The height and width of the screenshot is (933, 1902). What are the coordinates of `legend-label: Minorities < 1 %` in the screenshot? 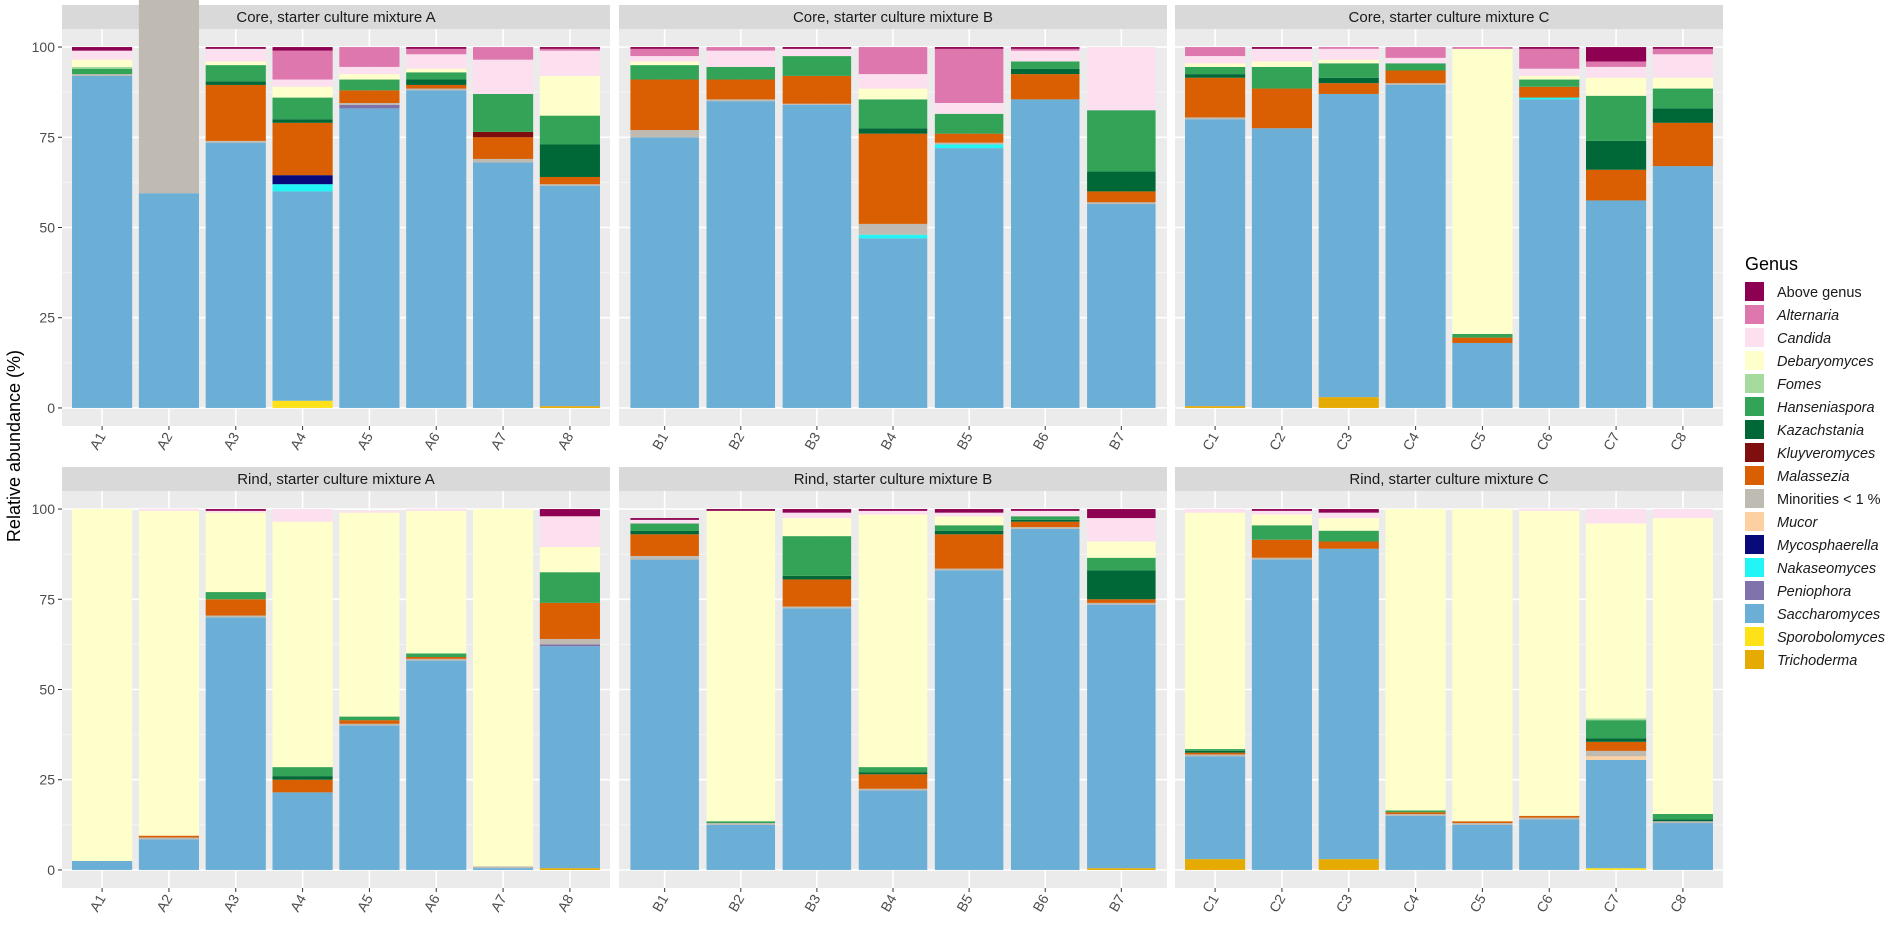 It's located at (1829, 500).